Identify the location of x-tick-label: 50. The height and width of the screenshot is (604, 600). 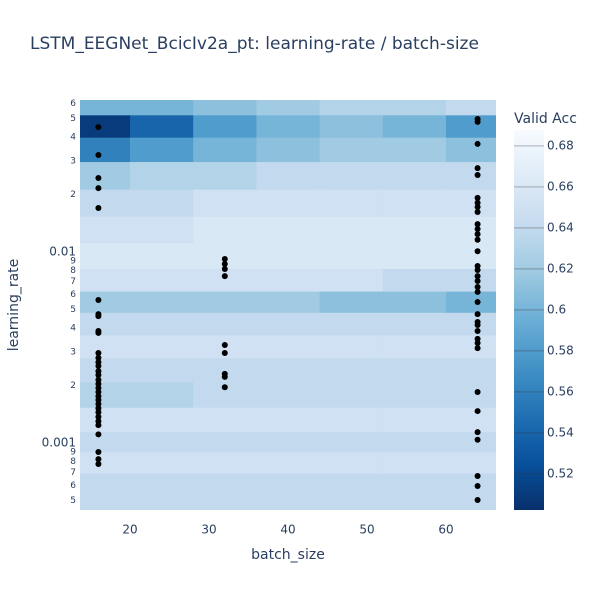
(366, 530).